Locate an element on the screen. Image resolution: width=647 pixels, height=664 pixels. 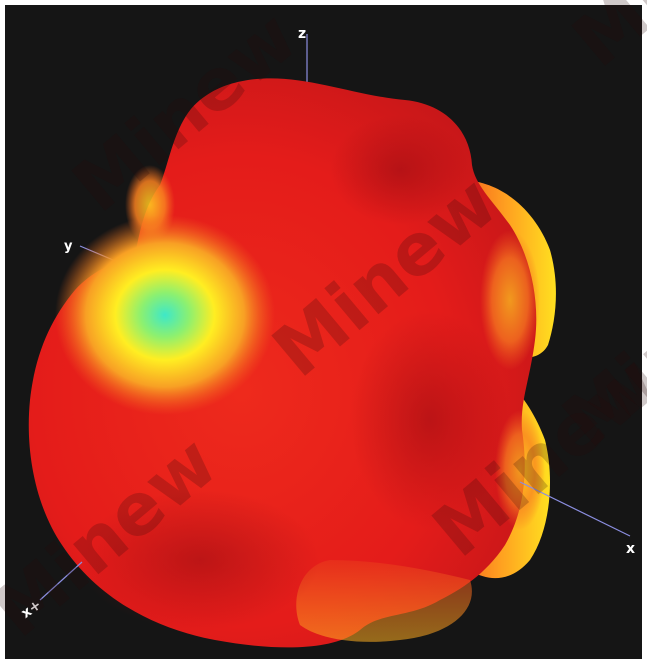
right-shading is located at coordinates (430, 420).